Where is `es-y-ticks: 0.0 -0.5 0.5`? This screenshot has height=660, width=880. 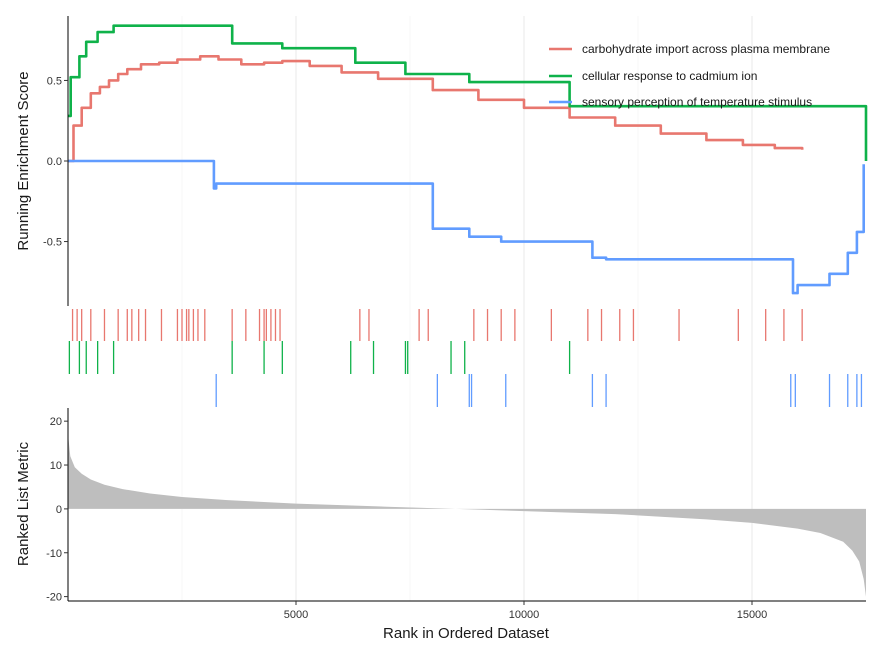 es-y-ticks: 0.0 -0.5 0.5 is located at coordinates (55, 162).